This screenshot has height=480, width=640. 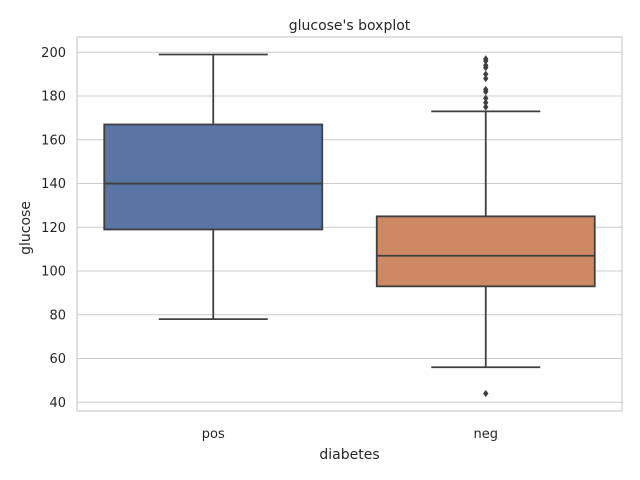 What do you see at coordinates (53, 97) in the screenshot?
I see `y-tick-label: 180` at bounding box center [53, 97].